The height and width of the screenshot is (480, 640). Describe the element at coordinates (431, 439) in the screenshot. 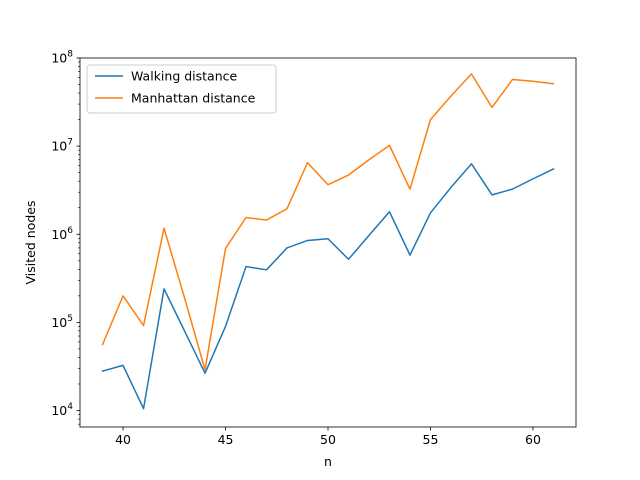

I see `x-tick-label: 55` at that location.